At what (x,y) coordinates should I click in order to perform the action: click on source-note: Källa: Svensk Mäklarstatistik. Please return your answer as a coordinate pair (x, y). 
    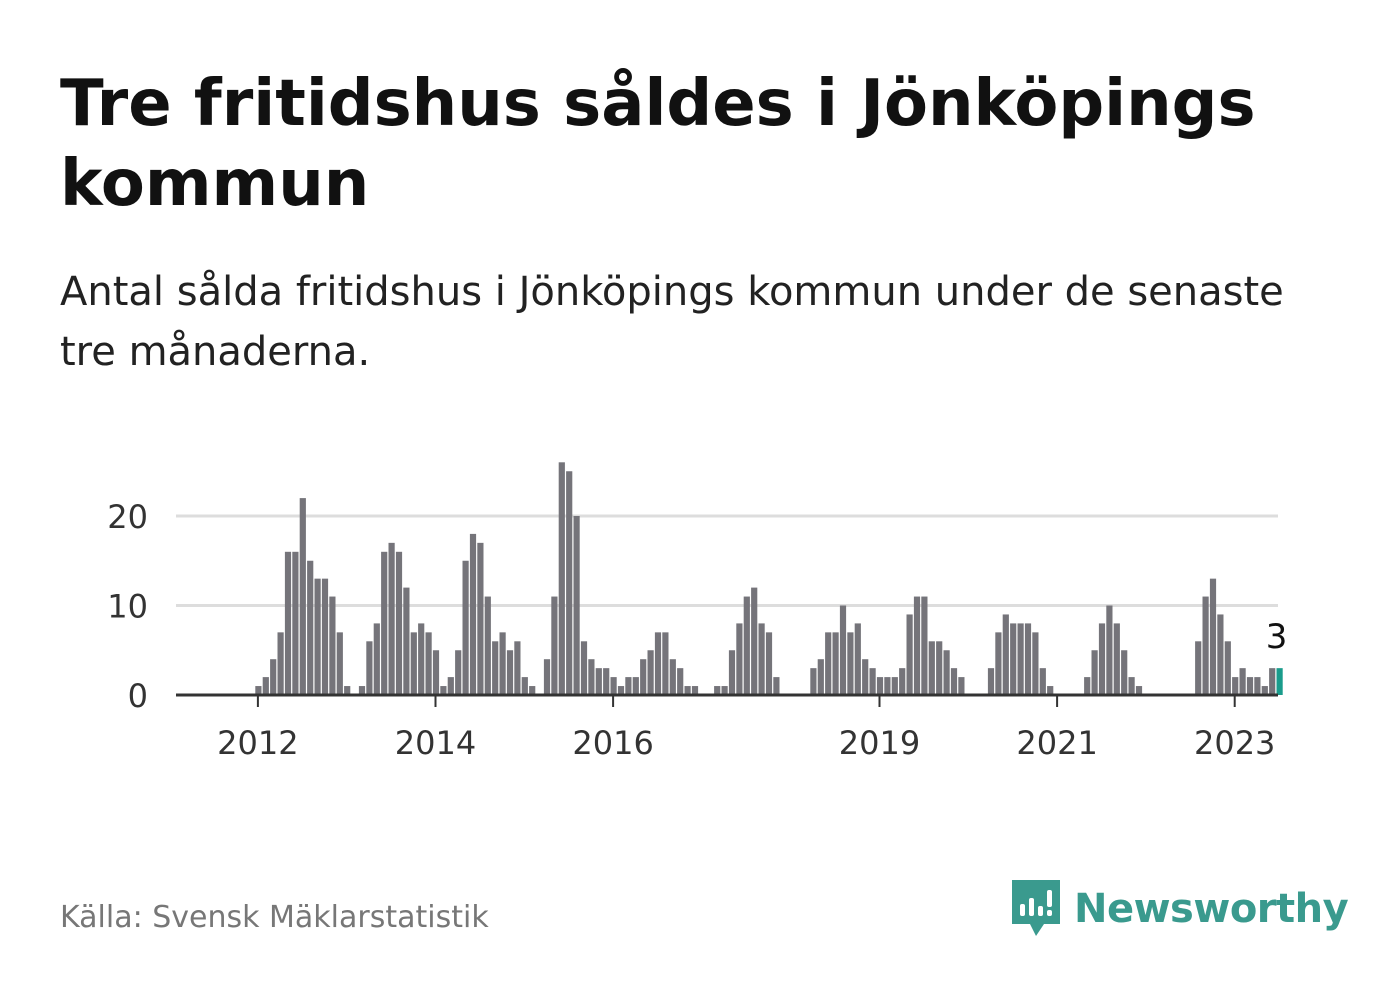
    Looking at the image, I should click on (274, 917).